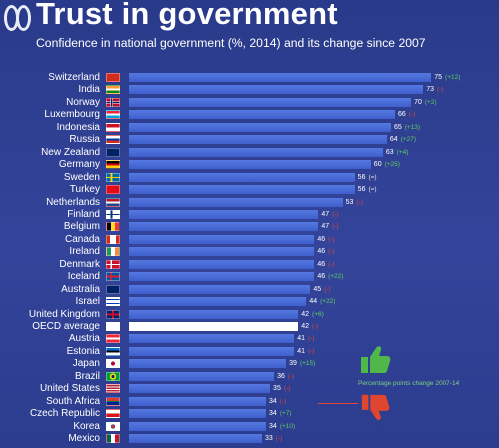  Describe the element at coordinates (81, 227) in the screenshot. I see `category-label: Belgium` at that location.